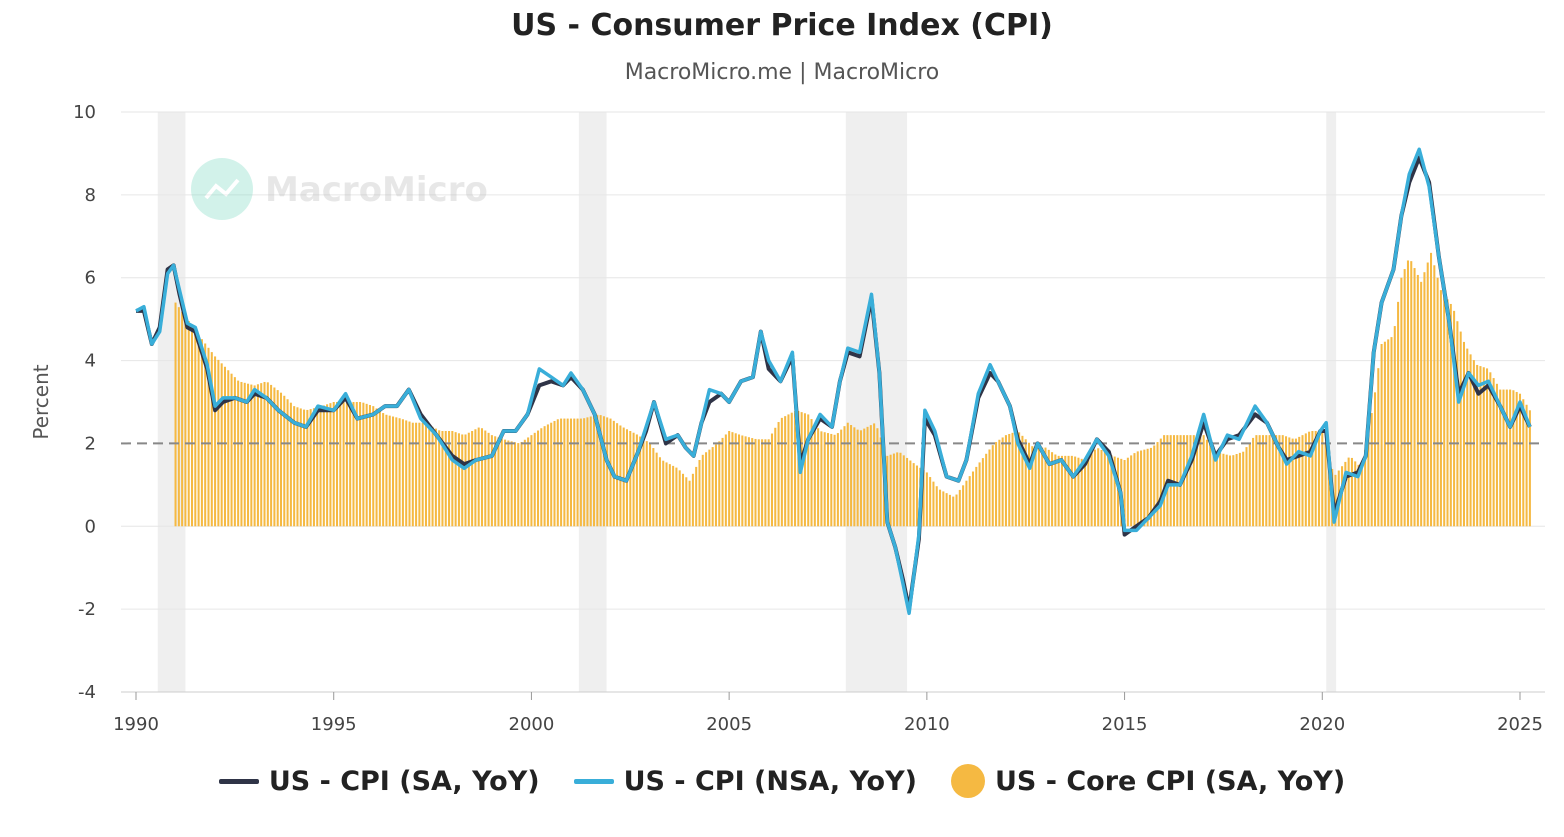 Image resolution: width=1564 pixels, height=837 pixels. Describe the element at coordinates (379, 781) in the screenshot. I see `legend-item-cpi-sa: US - CPI (SA, YoY)` at that location.